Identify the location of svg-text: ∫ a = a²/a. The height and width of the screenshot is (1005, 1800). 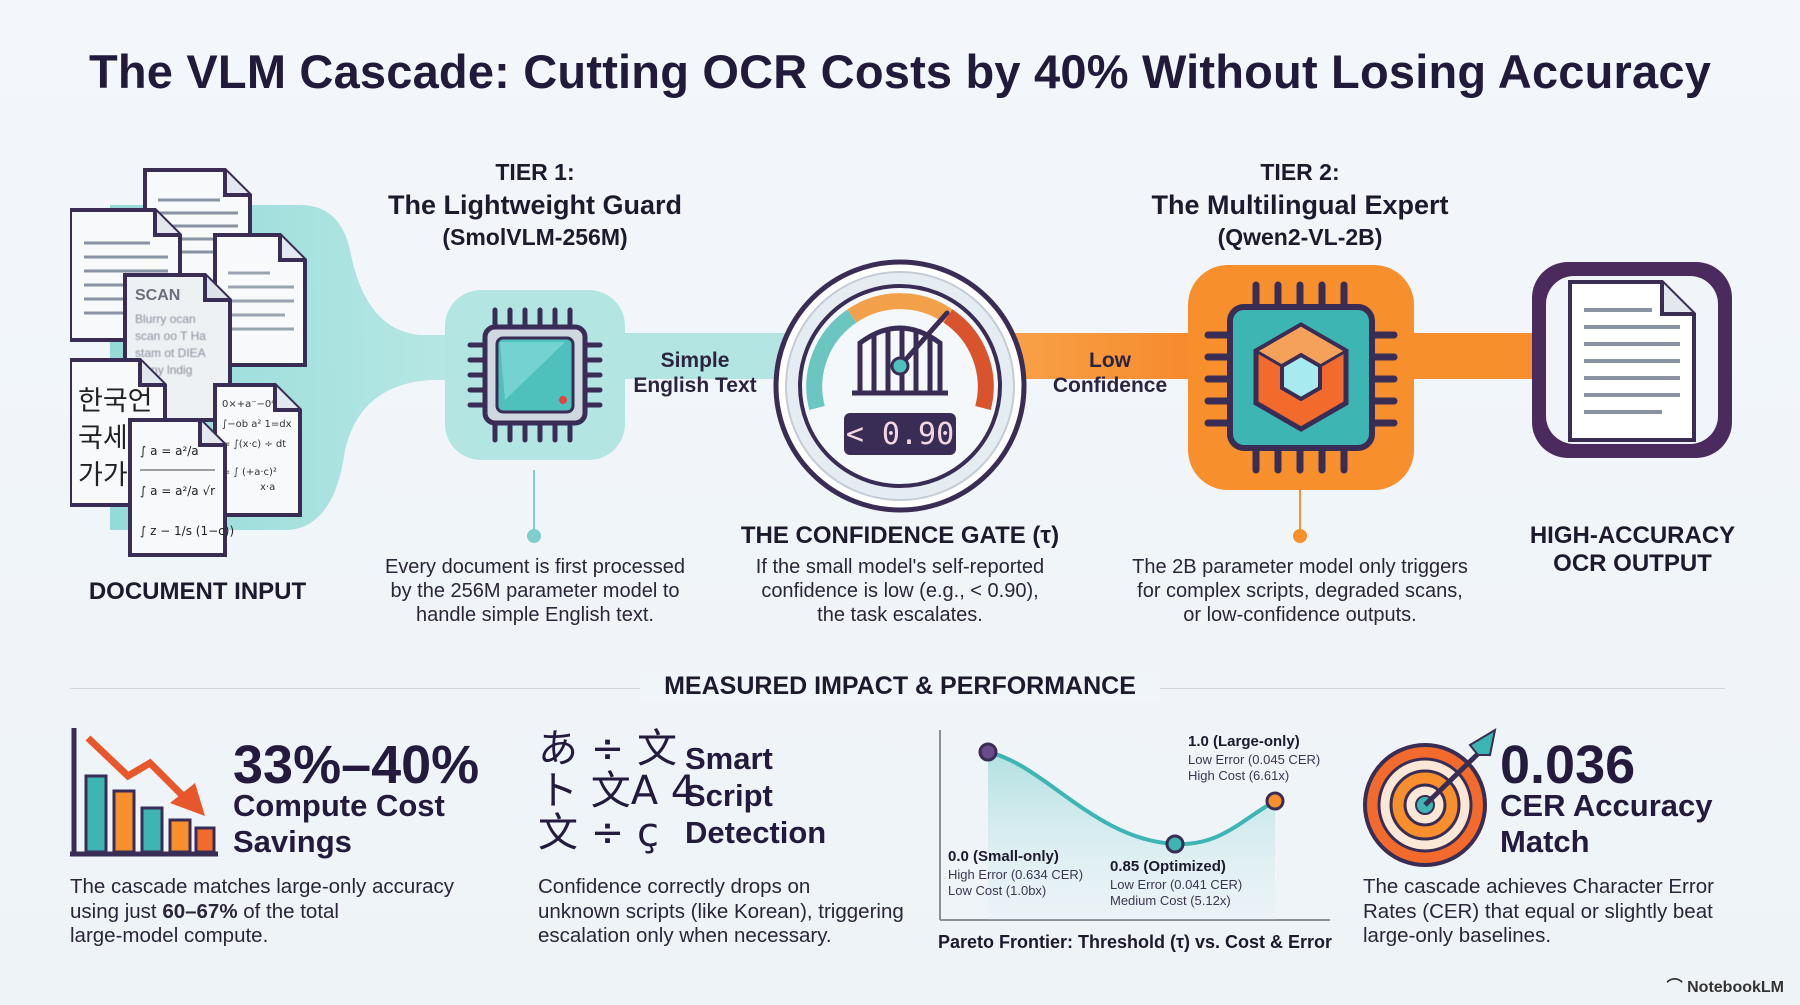
(169, 451).